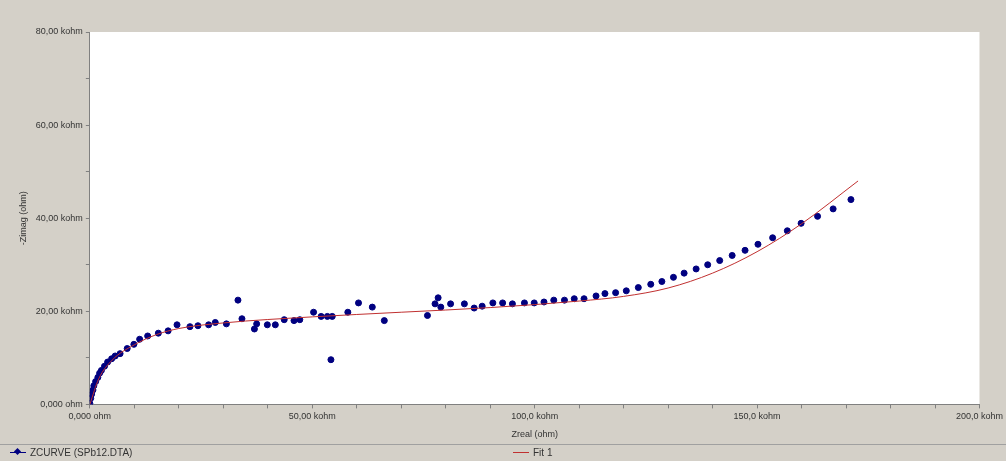  Describe the element at coordinates (59, 31) in the screenshot. I see `y-tick-label: 80,00 kohm` at that location.